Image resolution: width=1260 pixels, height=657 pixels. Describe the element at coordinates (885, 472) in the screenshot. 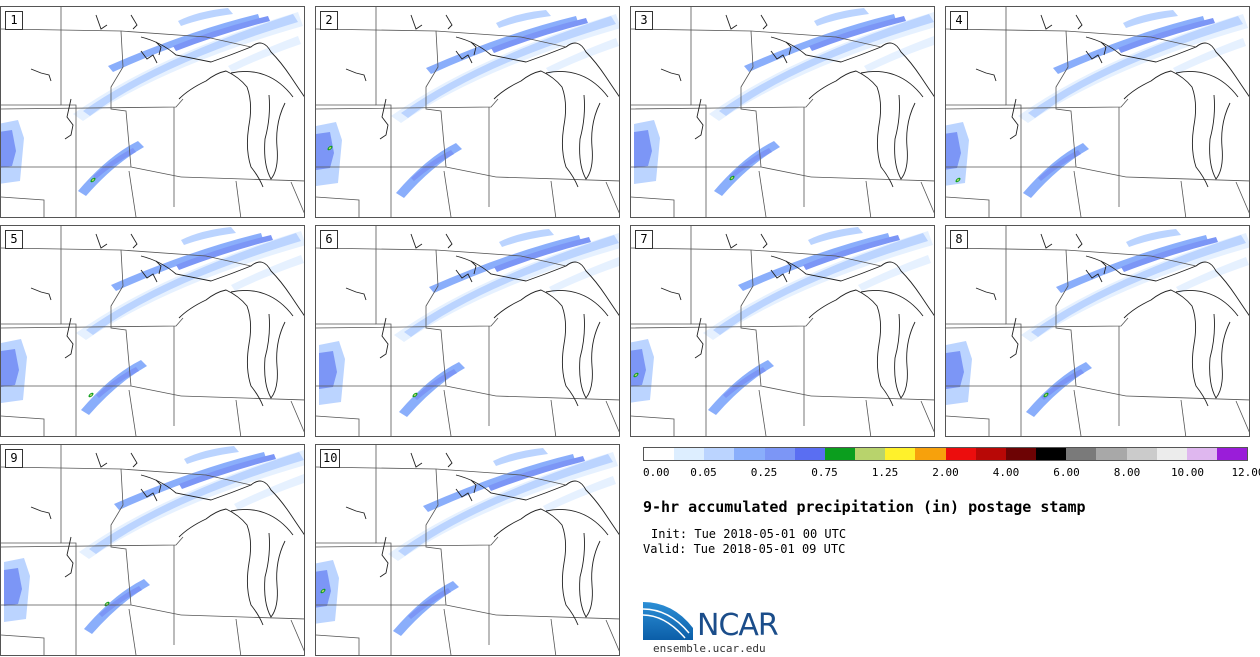

I see `colorbar-tick-label: 1.25` at that location.